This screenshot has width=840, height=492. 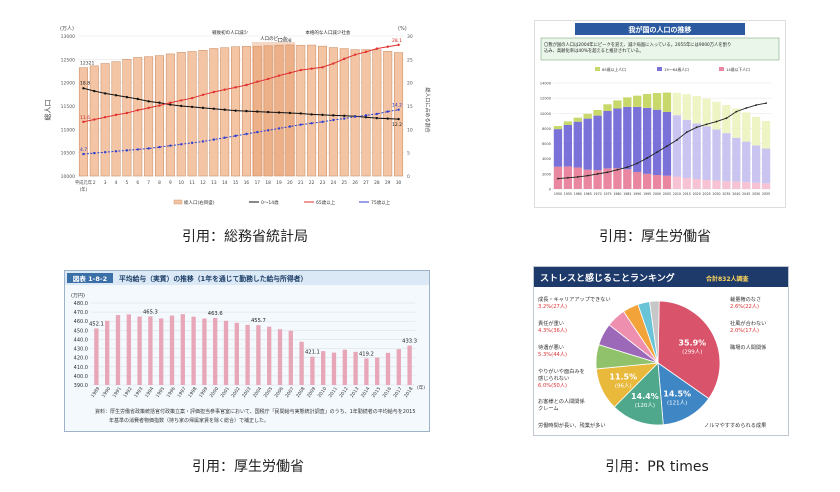 What do you see at coordinates (568, 194) in the screenshot?
I see `x-tick-label: 1955` at bounding box center [568, 194].